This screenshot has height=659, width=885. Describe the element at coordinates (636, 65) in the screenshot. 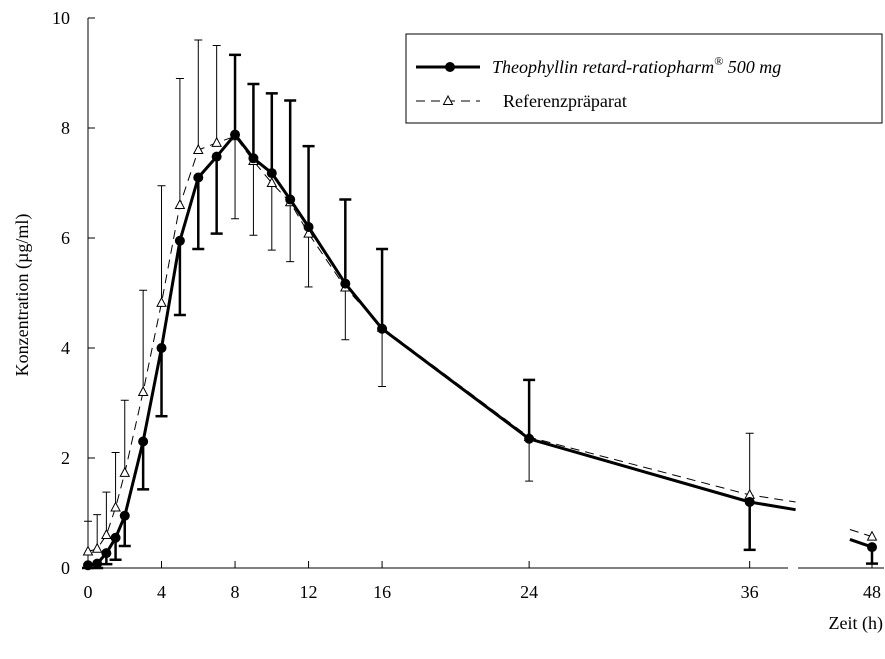

I see `legend-label-test: Theophyllin retard-ratiopharm® 500 mg` at that location.